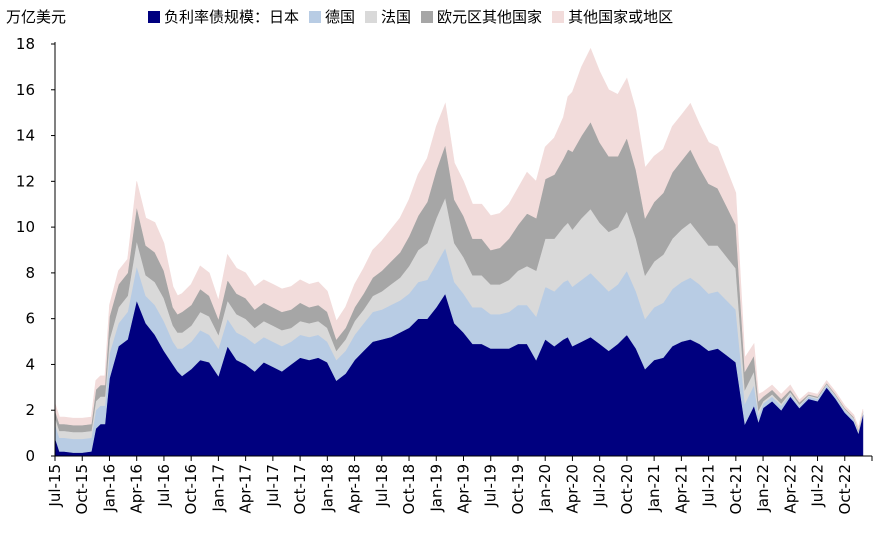 The image size is (894, 536). What do you see at coordinates (137, 489) in the screenshot?
I see `x-tick-label: Apr-16` at bounding box center [137, 489].